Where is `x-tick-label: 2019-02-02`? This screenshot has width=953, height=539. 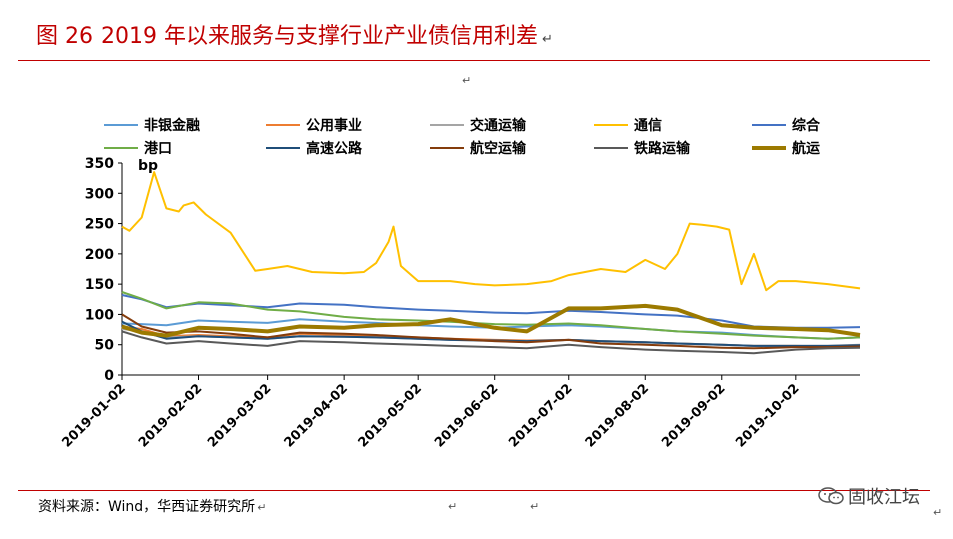
x-tick-label: 2019-02-02 is located at coordinates (170, 415).